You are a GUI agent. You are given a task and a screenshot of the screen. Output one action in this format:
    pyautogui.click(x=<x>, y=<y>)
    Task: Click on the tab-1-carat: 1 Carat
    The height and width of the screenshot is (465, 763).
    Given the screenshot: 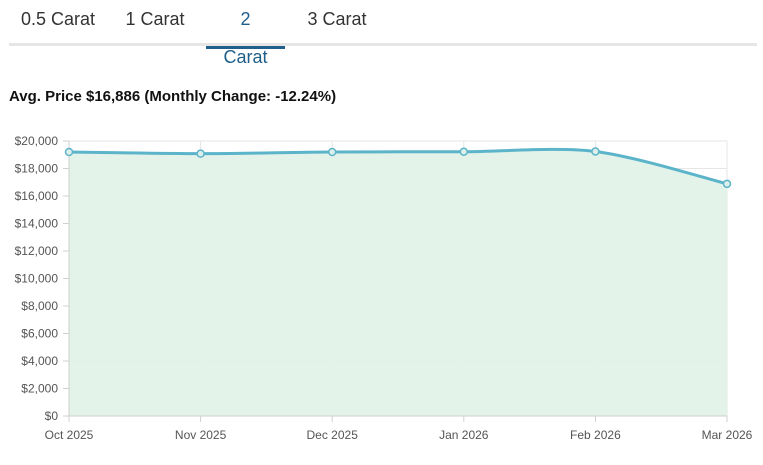 What is the action you would take?
    pyautogui.click(x=155, y=23)
    